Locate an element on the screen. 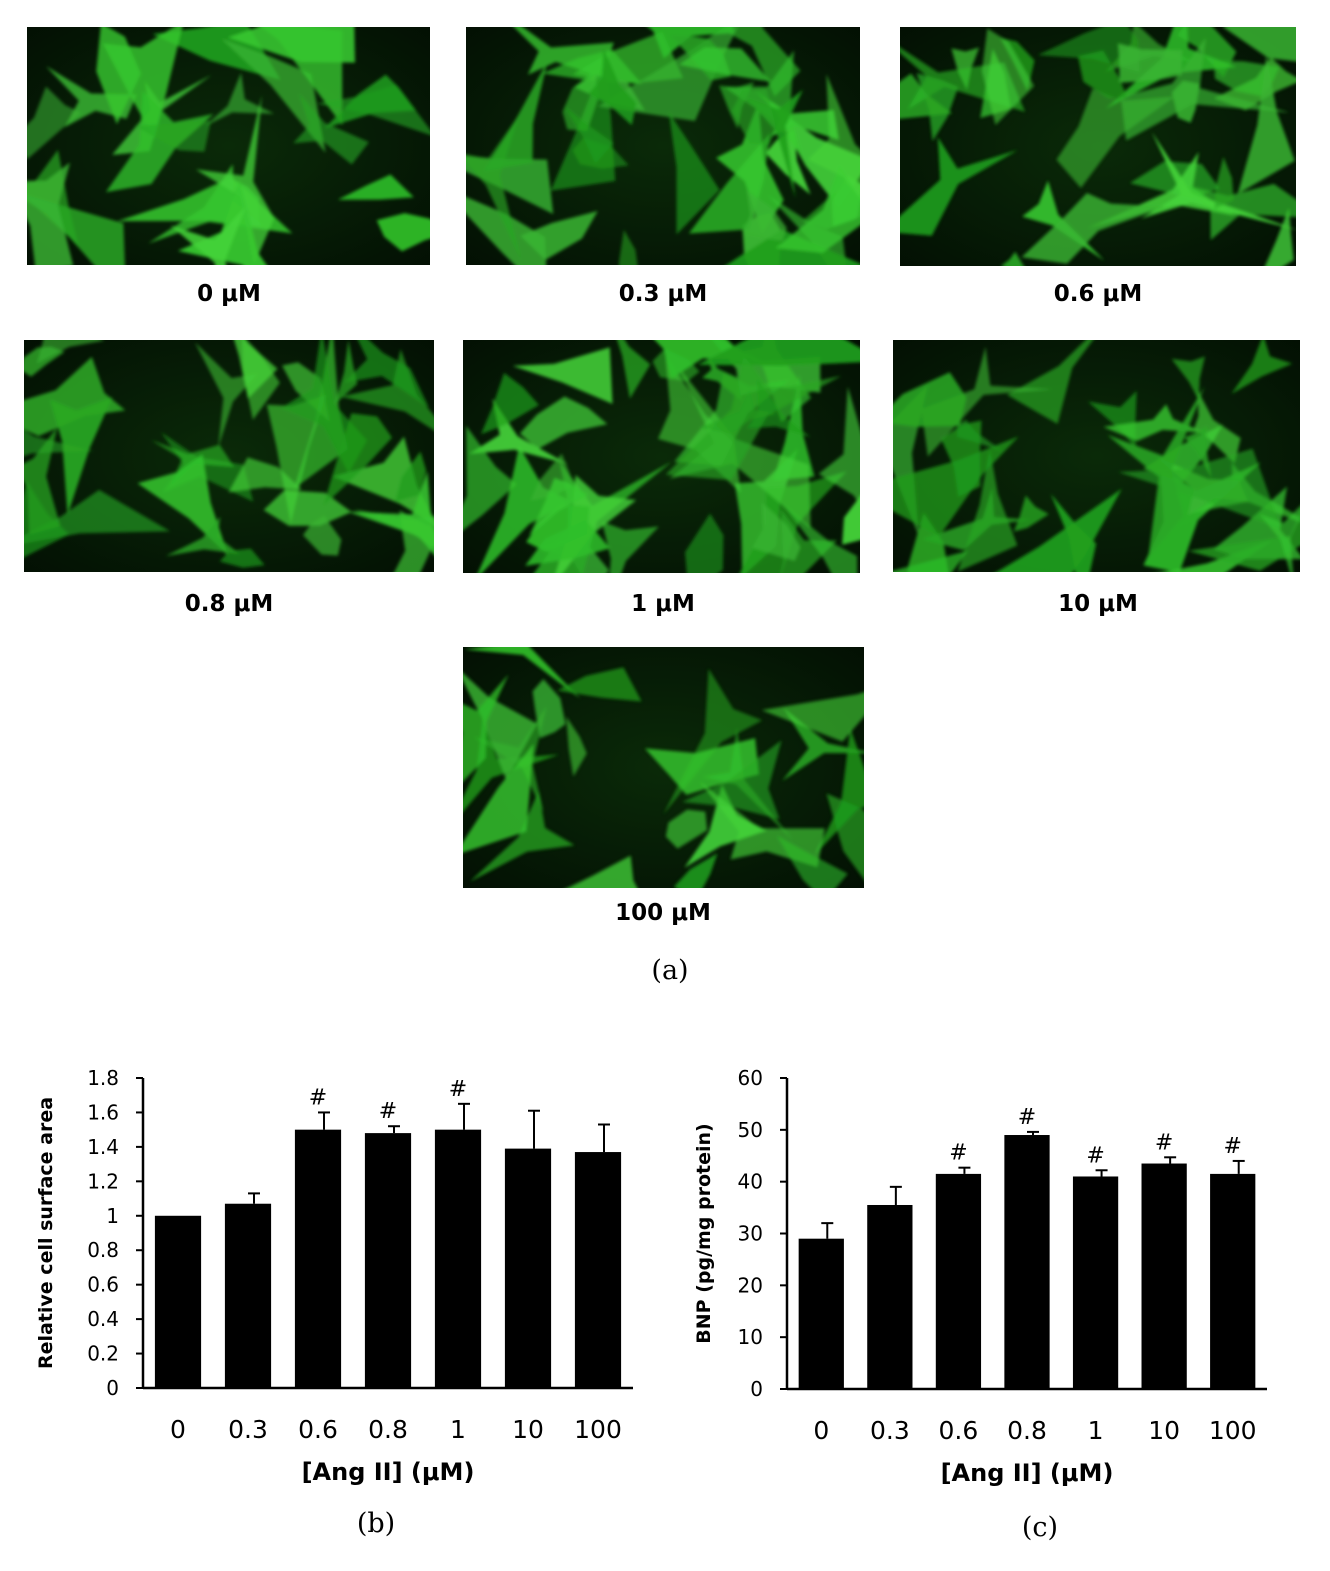 This screenshot has width=1330, height=1571. micrograph-1-label: 0.3 μM is located at coordinates (663, 294).